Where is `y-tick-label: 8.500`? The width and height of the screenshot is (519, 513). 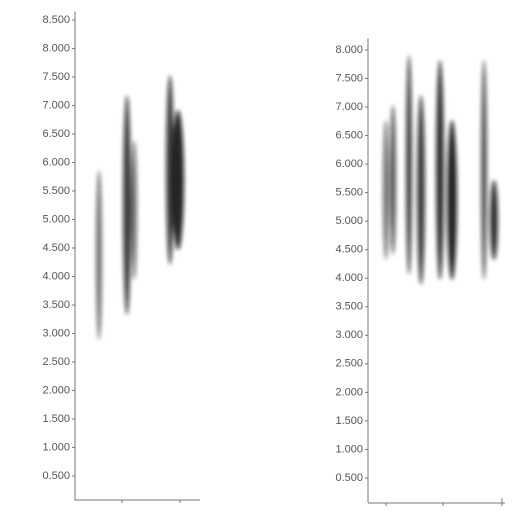
y-tick-label: 8.500 is located at coordinates (56, 20).